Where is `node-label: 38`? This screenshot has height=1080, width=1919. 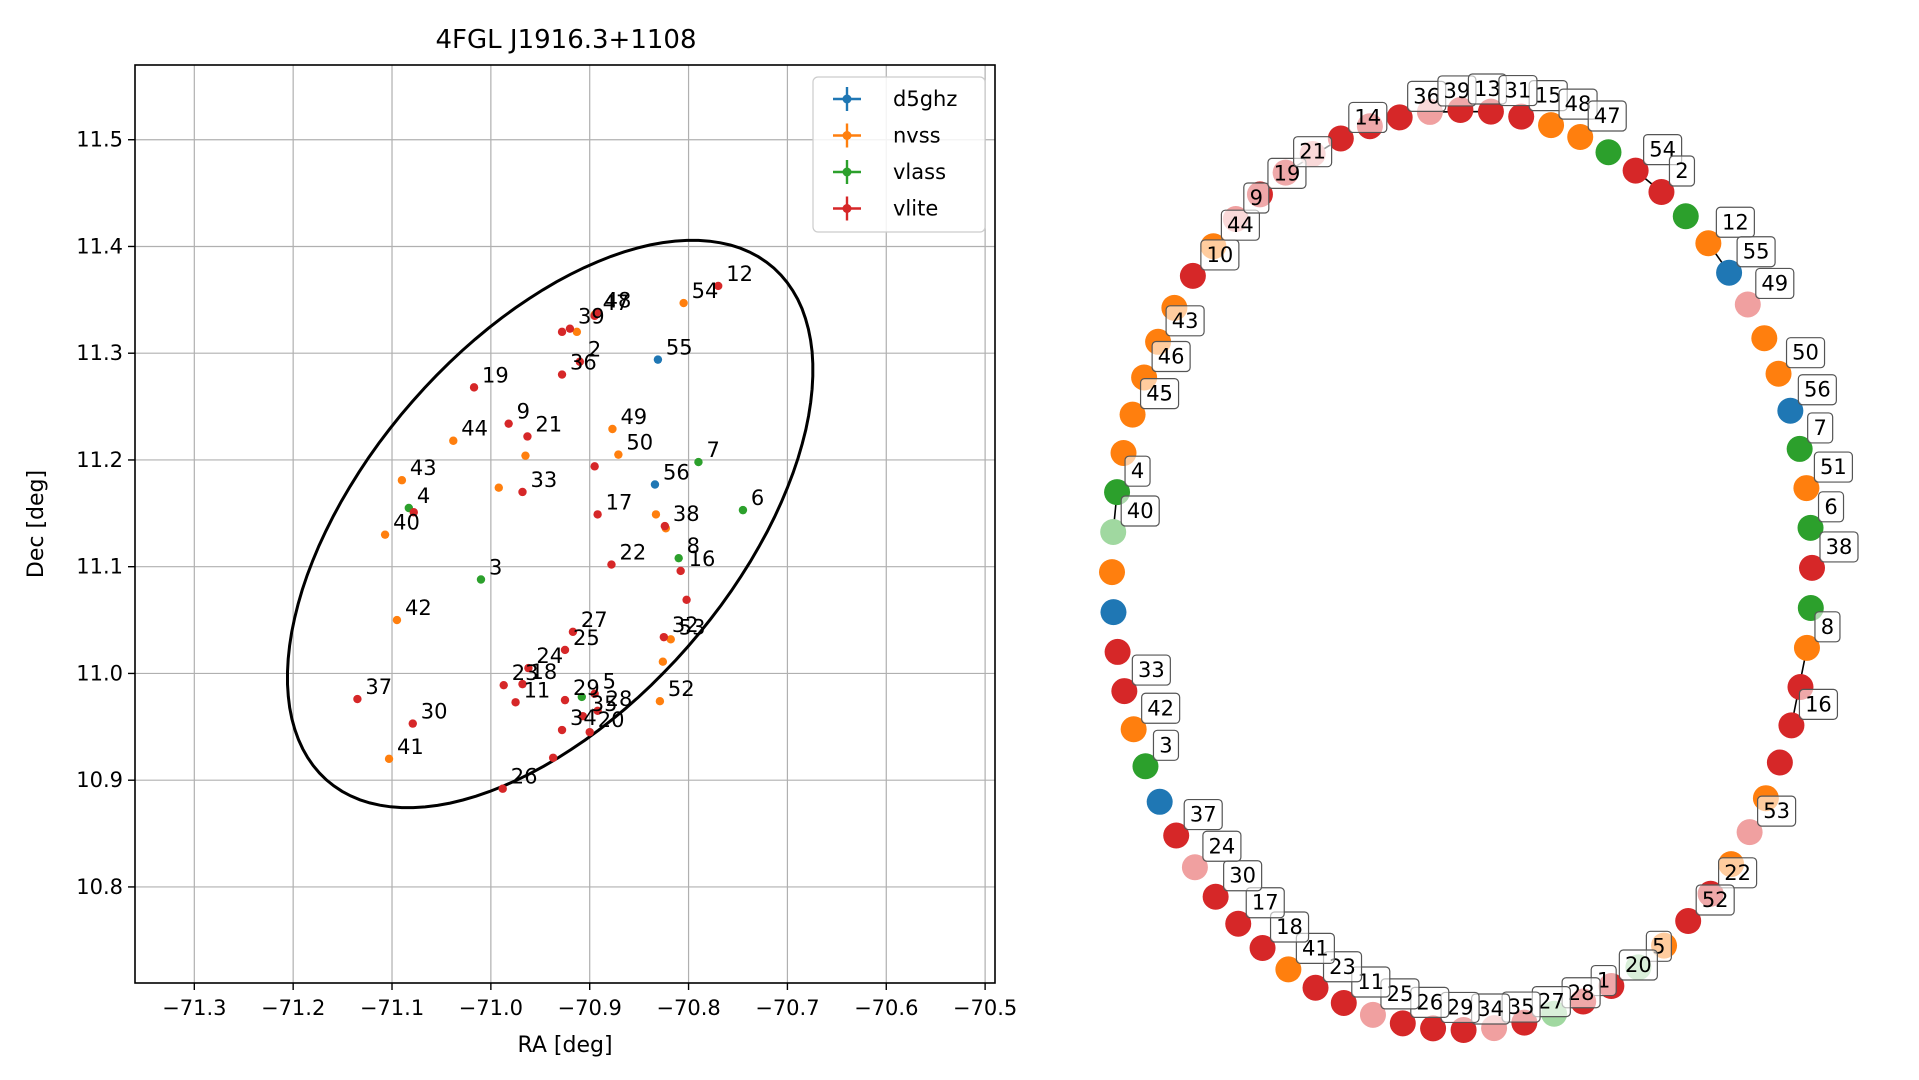
node-label: 38 is located at coordinates (1839, 547).